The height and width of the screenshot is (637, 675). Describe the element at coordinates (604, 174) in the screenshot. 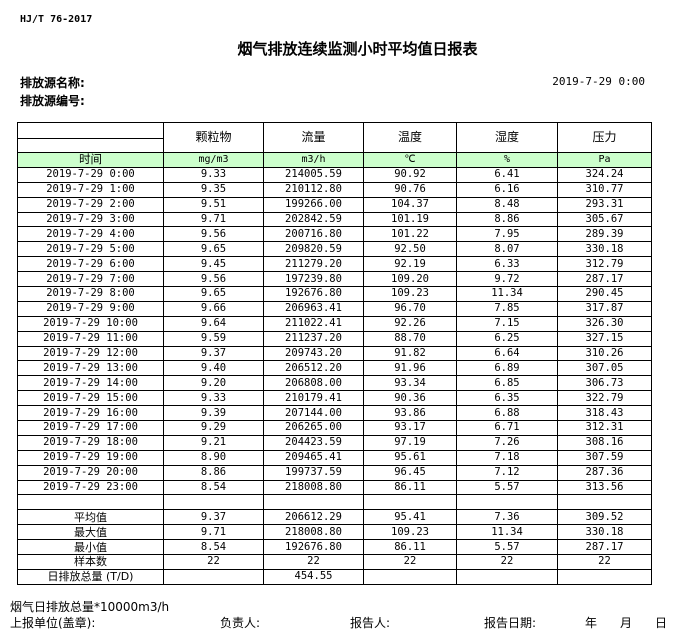

I see `data-cell: 324.24` at that location.